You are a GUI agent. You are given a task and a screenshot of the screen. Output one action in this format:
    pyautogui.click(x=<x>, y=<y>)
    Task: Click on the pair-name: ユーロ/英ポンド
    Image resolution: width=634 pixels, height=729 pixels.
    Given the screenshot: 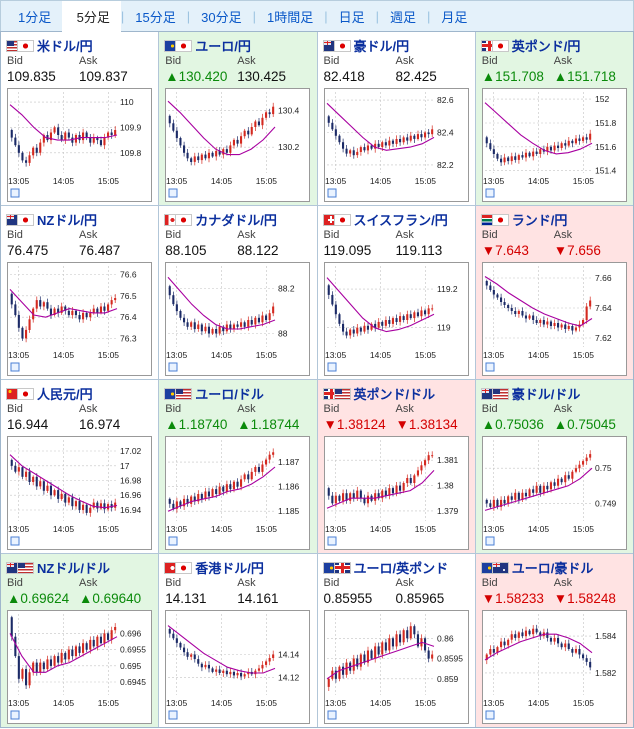 What is the action you would take?
    pyautogui.click(x=401, y=568)
    